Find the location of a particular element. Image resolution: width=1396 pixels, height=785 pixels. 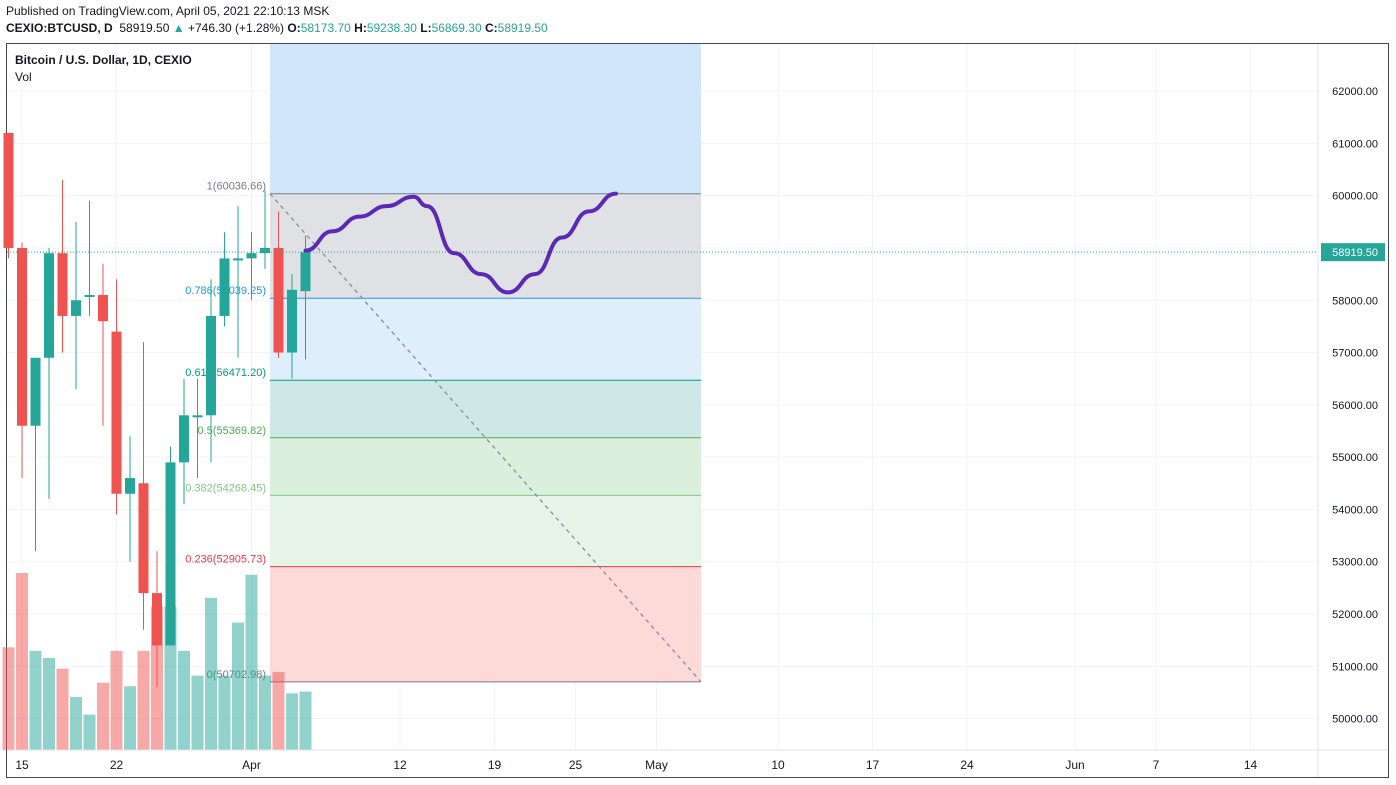

forecast-path is located at coordinates (460, 243).